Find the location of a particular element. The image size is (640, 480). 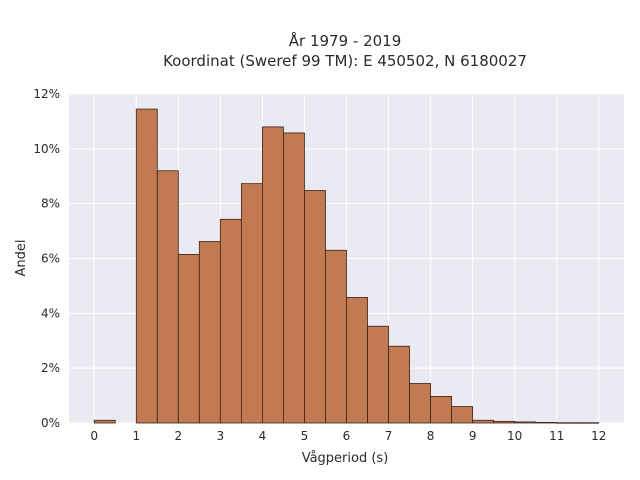

y-axis-ticks: 0% 2% 4% 6% 8% 10% 12% is located at coordinates (46, 258).